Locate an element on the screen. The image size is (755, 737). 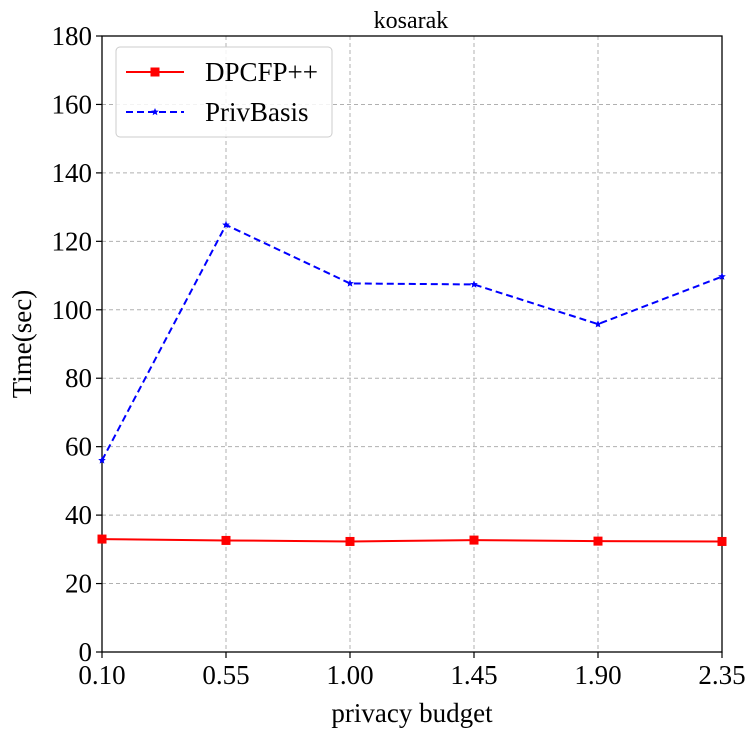
x-axis-label: privacy budget is located at coordinates (412, 713).